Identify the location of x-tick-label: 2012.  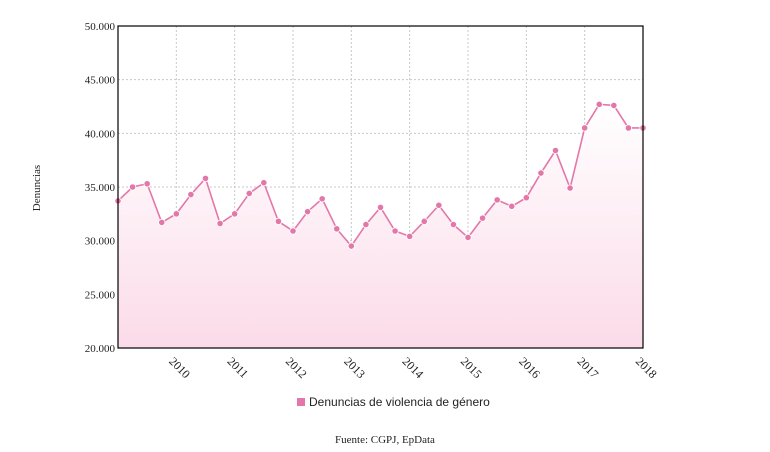
(296, 367).